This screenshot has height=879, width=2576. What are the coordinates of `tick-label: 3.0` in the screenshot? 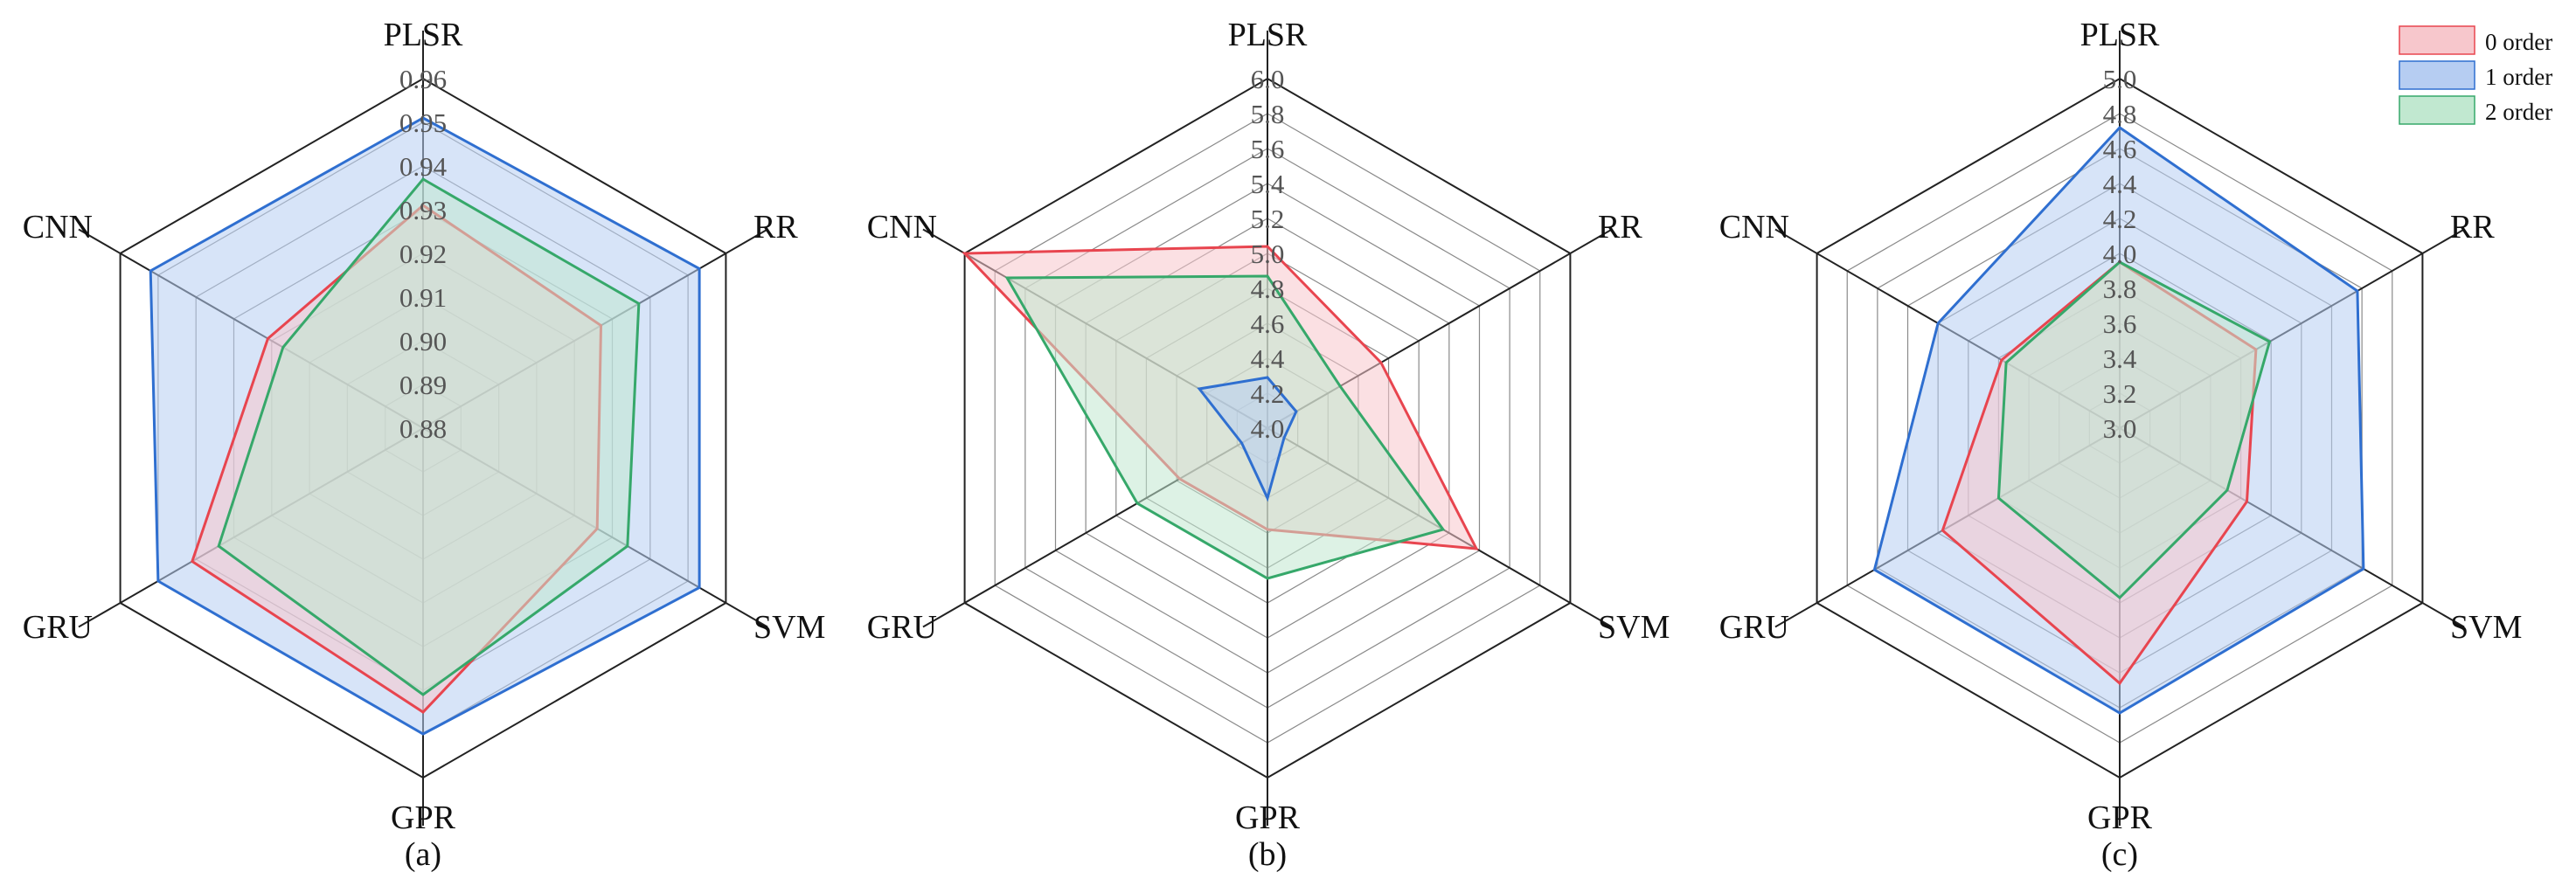 It's located at (2120, 429).